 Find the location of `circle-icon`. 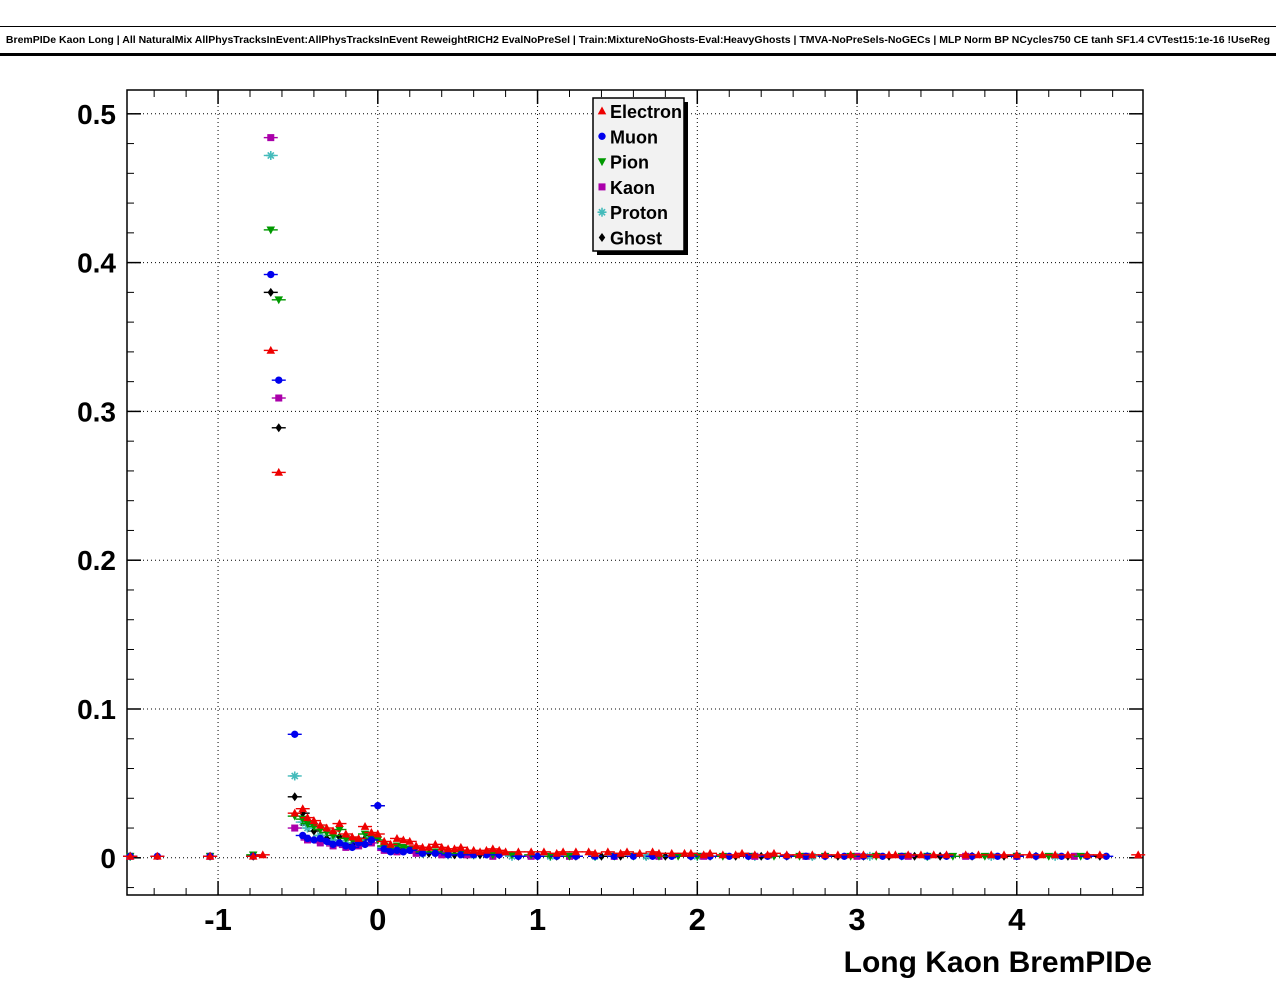

circle-icon is located at coordinates (602, 136).